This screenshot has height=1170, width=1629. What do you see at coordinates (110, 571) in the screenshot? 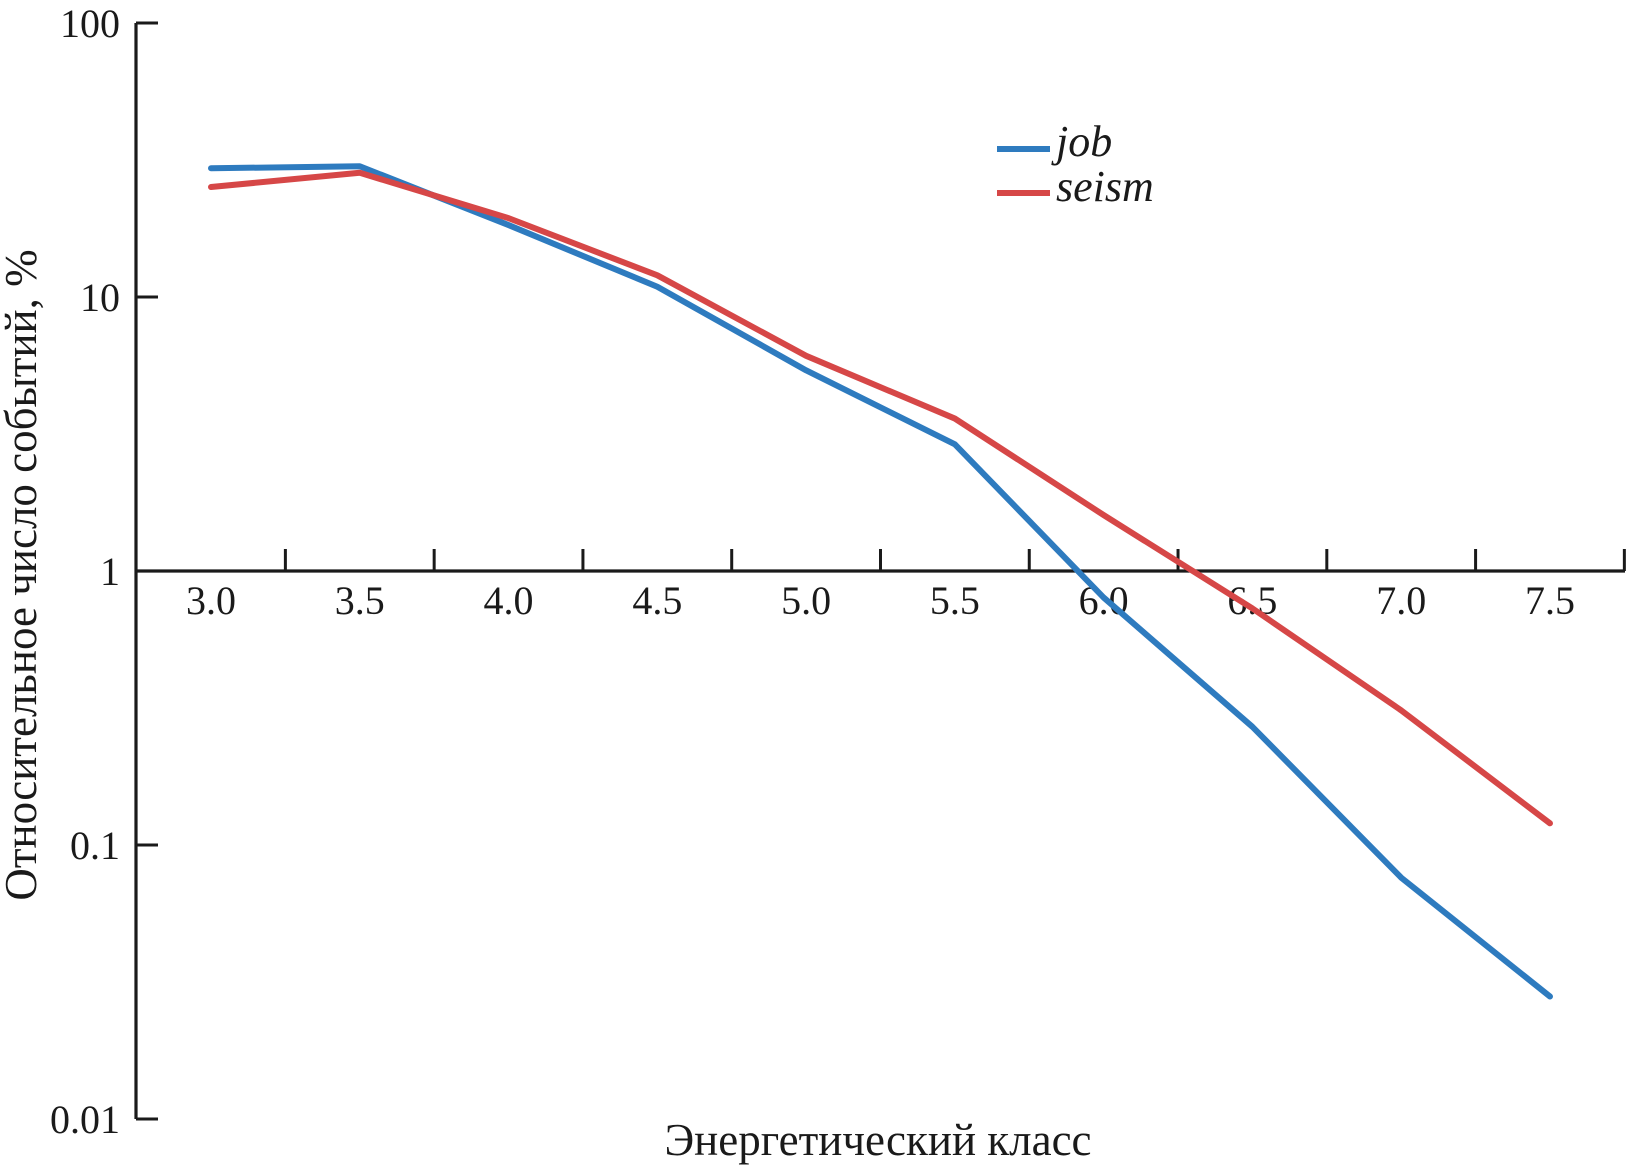
I see `y-tick-label: 1` at bounding box center [110, 571].